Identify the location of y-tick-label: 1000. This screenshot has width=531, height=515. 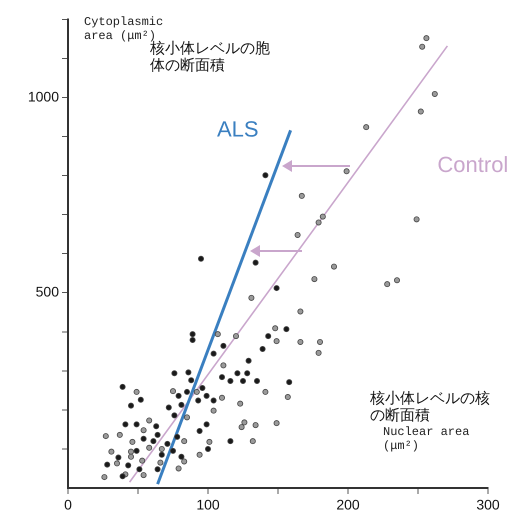
(44, 96).